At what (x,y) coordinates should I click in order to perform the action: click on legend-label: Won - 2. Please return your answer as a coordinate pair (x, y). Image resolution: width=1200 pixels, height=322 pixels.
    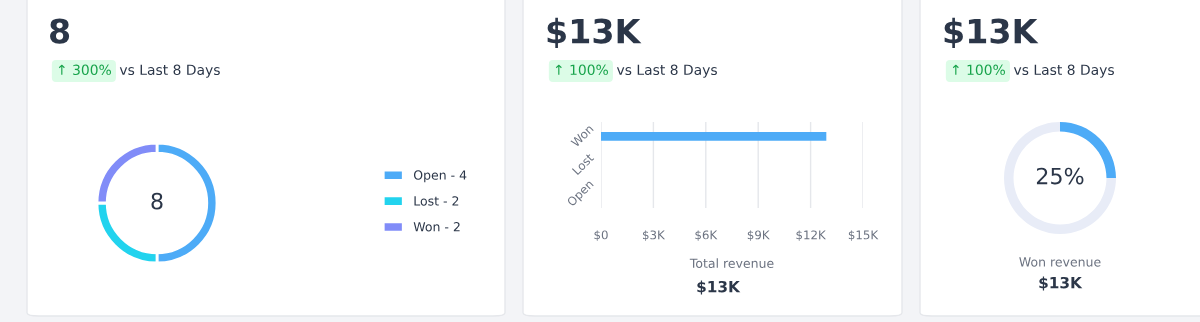
    Looking at the image, I should click on (436, 227).